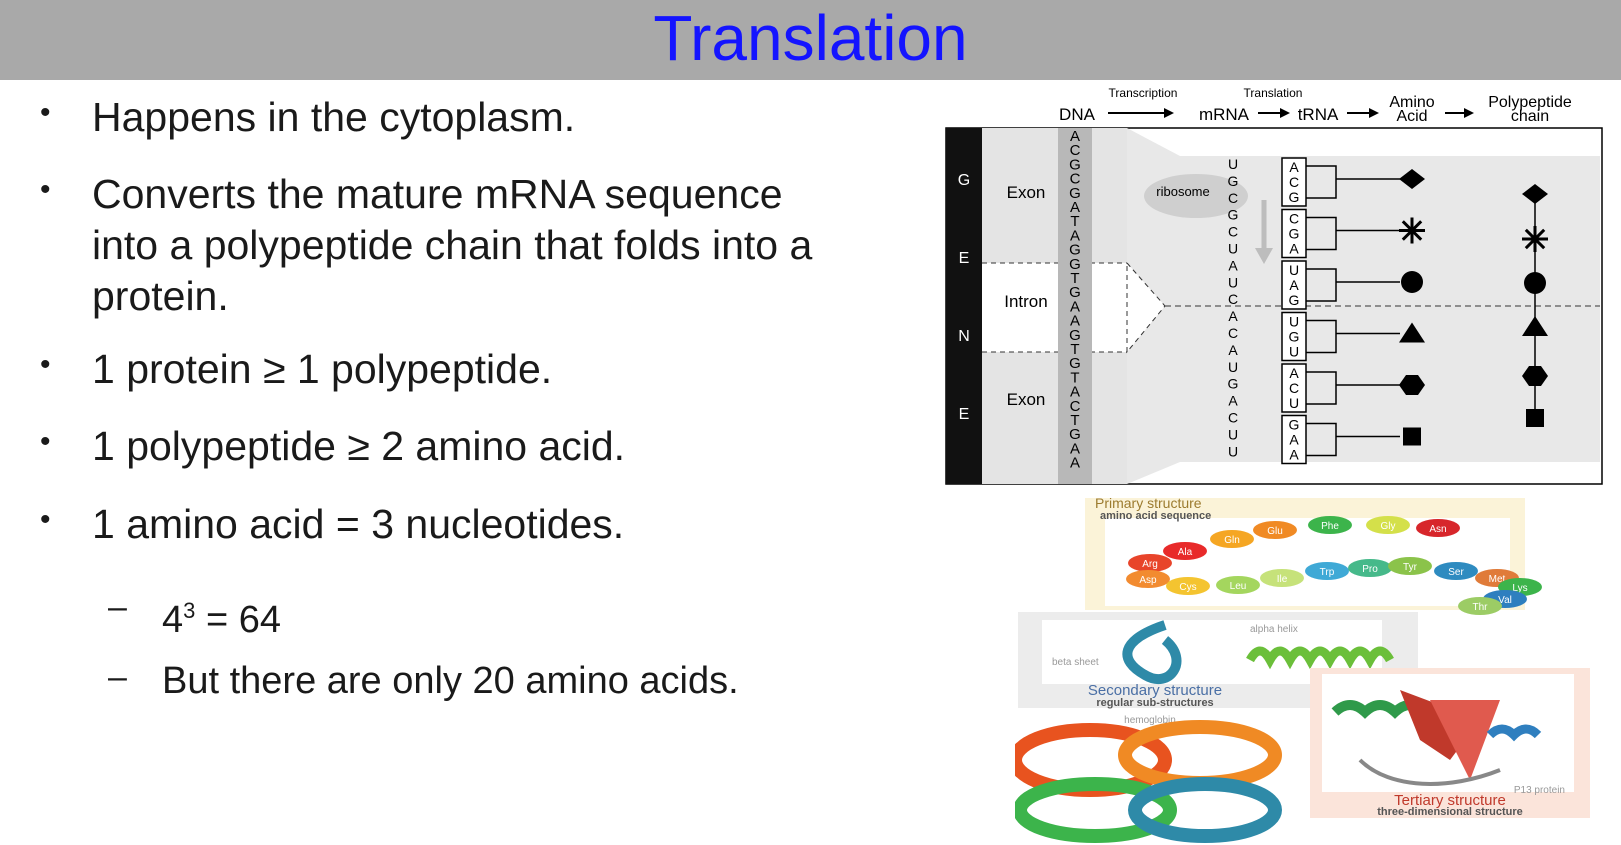  I want to click on header-acid: Acid, so click(1411, 116).